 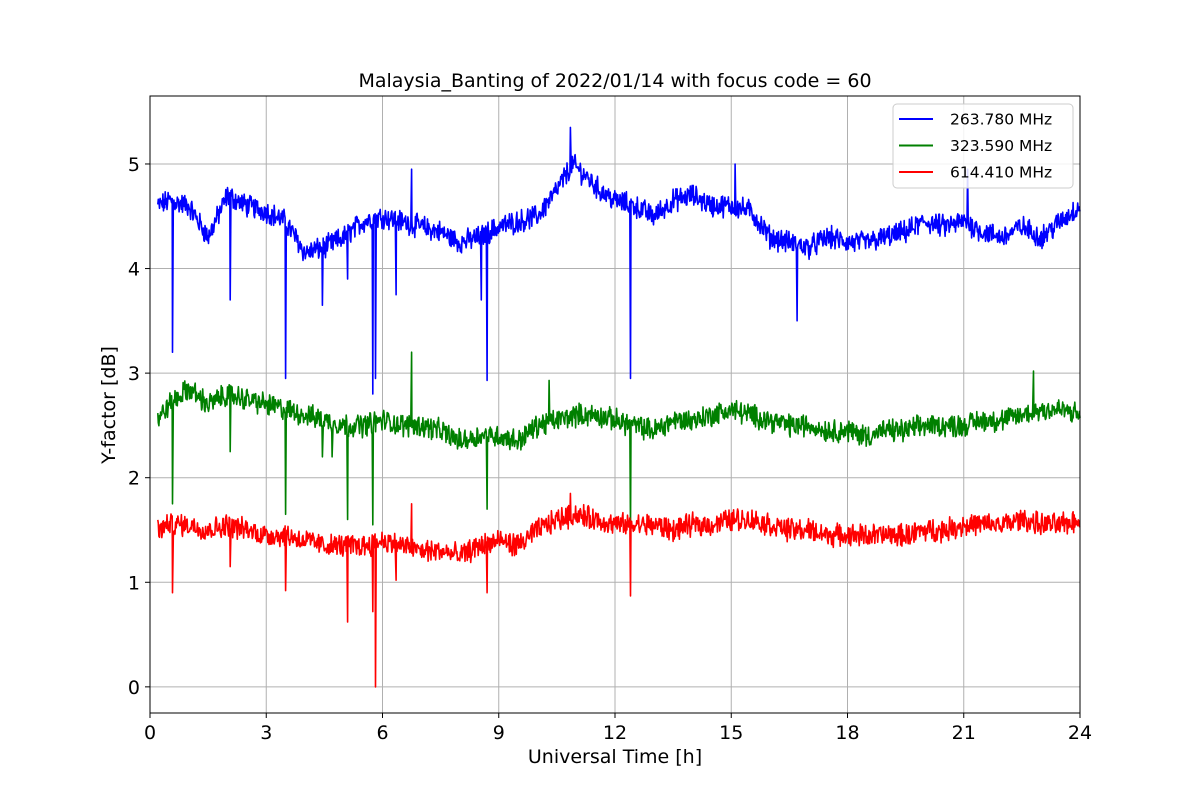 I want to click on x-tick-label: 6, so click(x=382, y=733).